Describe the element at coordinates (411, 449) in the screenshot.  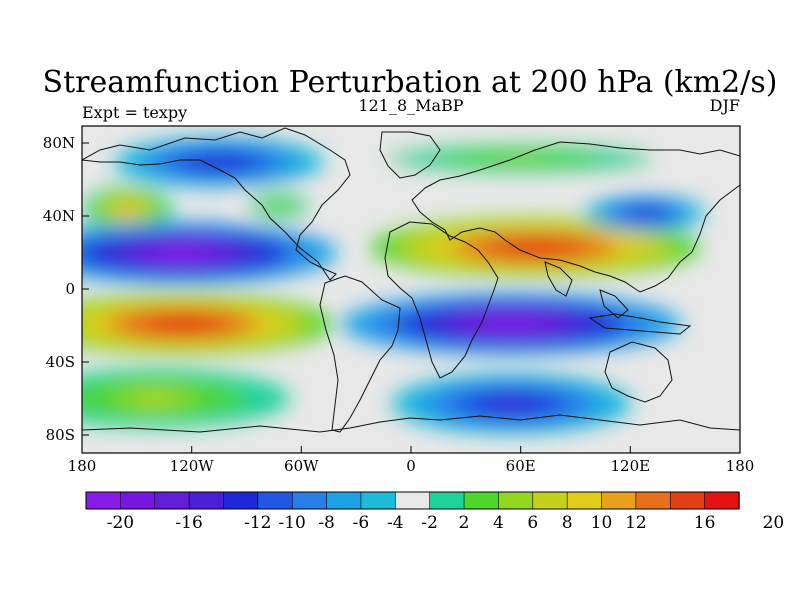
I see `x-tick-marks` at that location.